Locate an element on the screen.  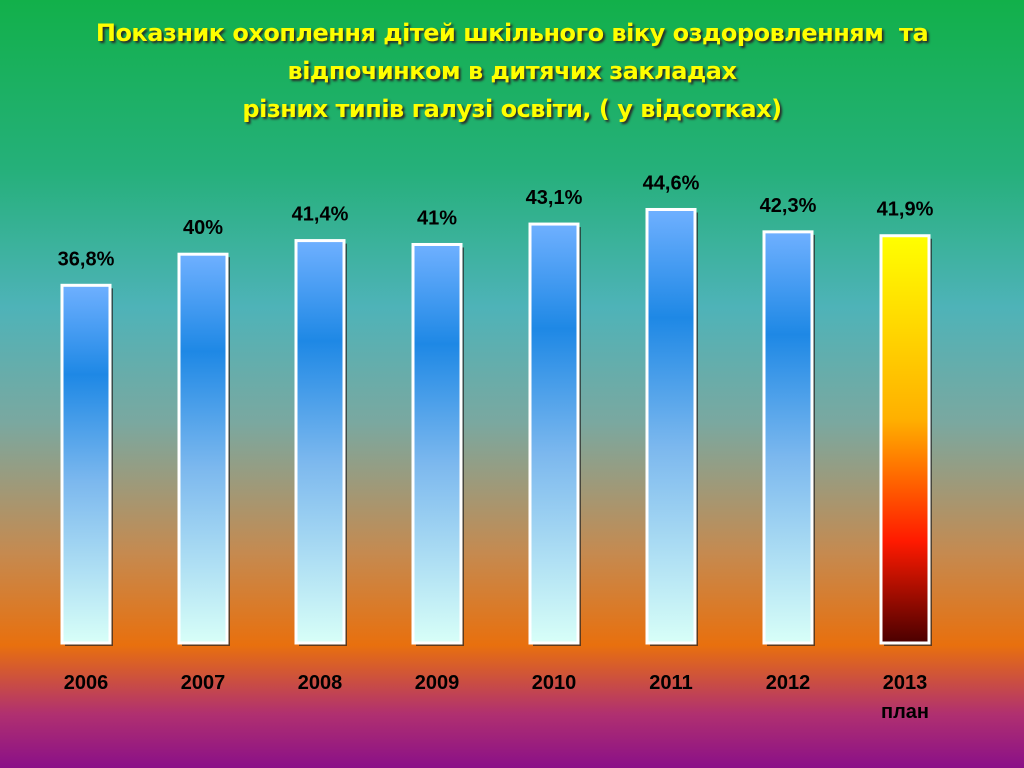
x-tick-label: 2008 is located at coordinates (320, 683).